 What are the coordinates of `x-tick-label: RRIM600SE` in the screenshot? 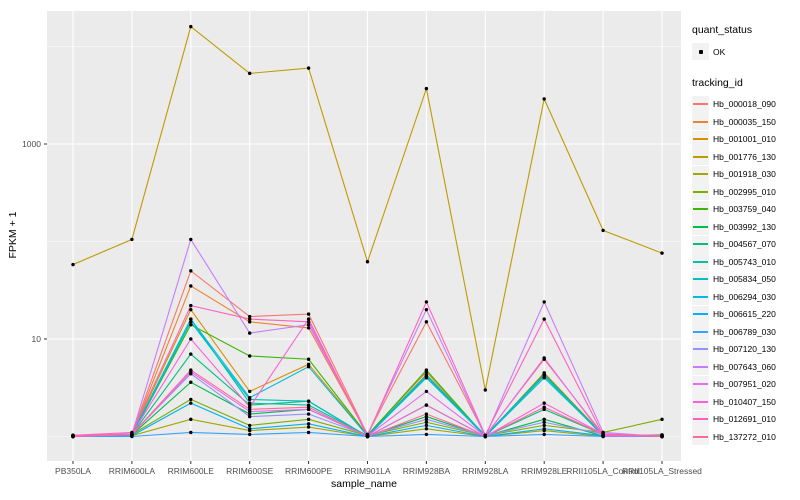 It's located at (250, 471).